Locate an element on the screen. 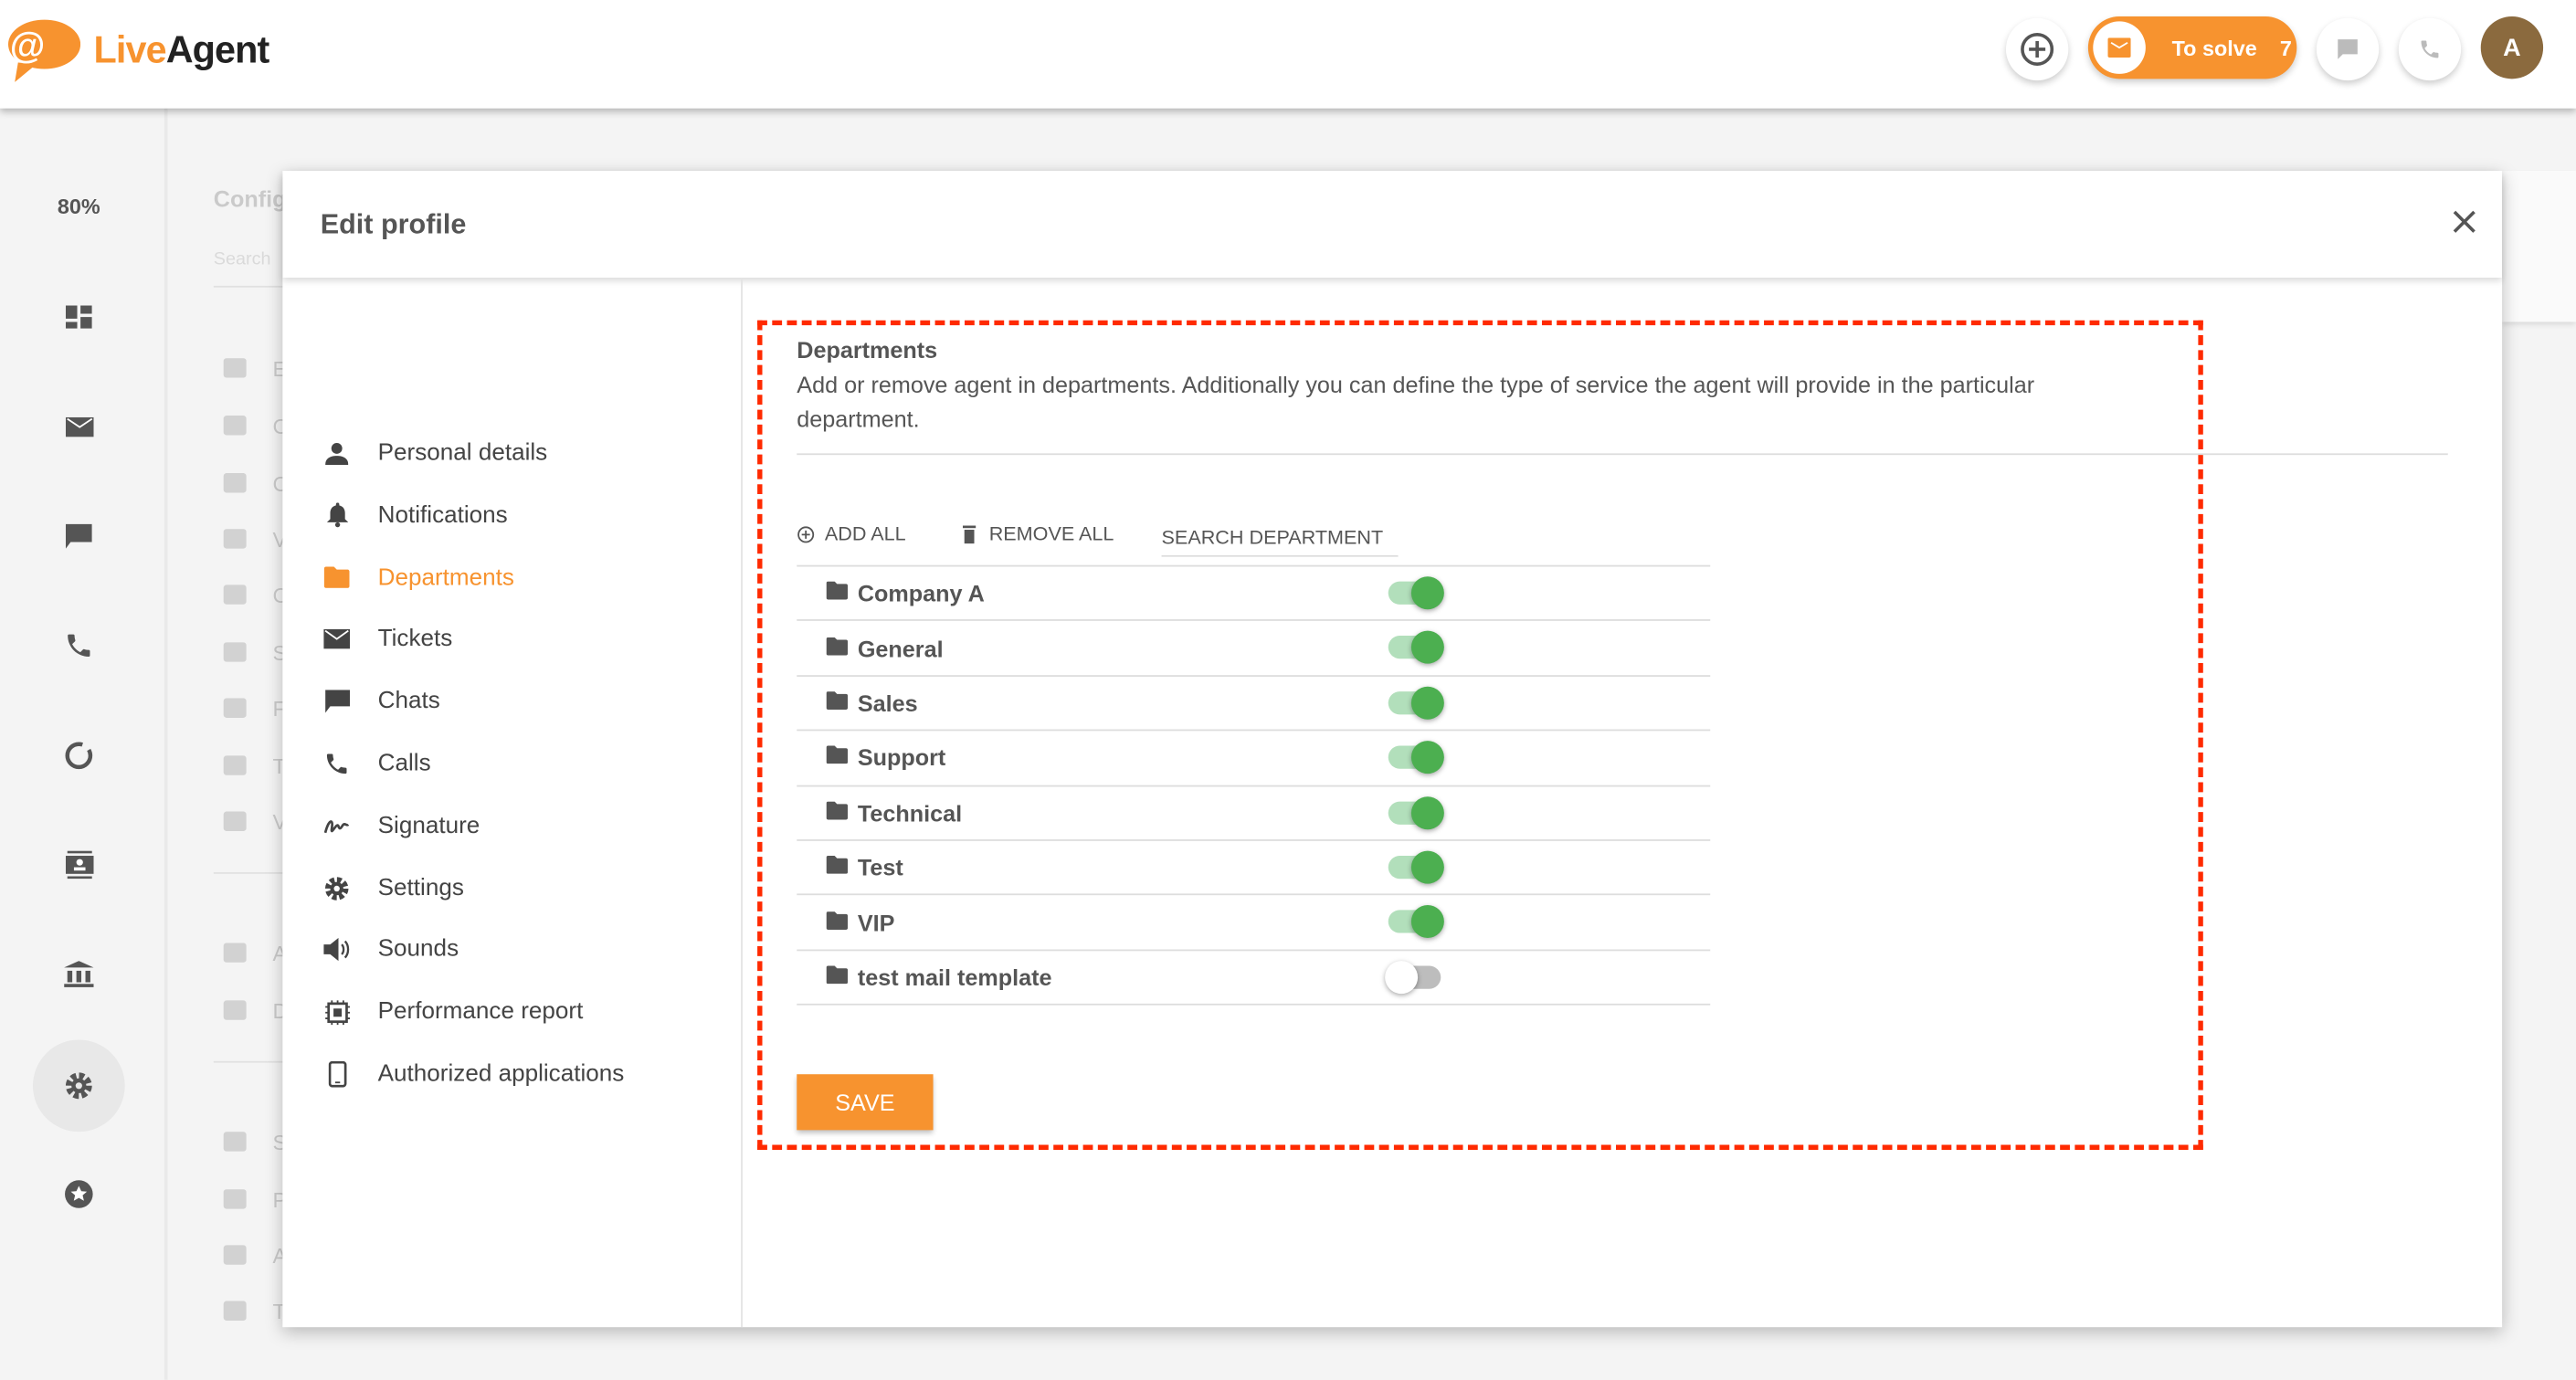 This screenshot has width=2576, height=1380. twitter-icon is located at coordinates (235, 765).